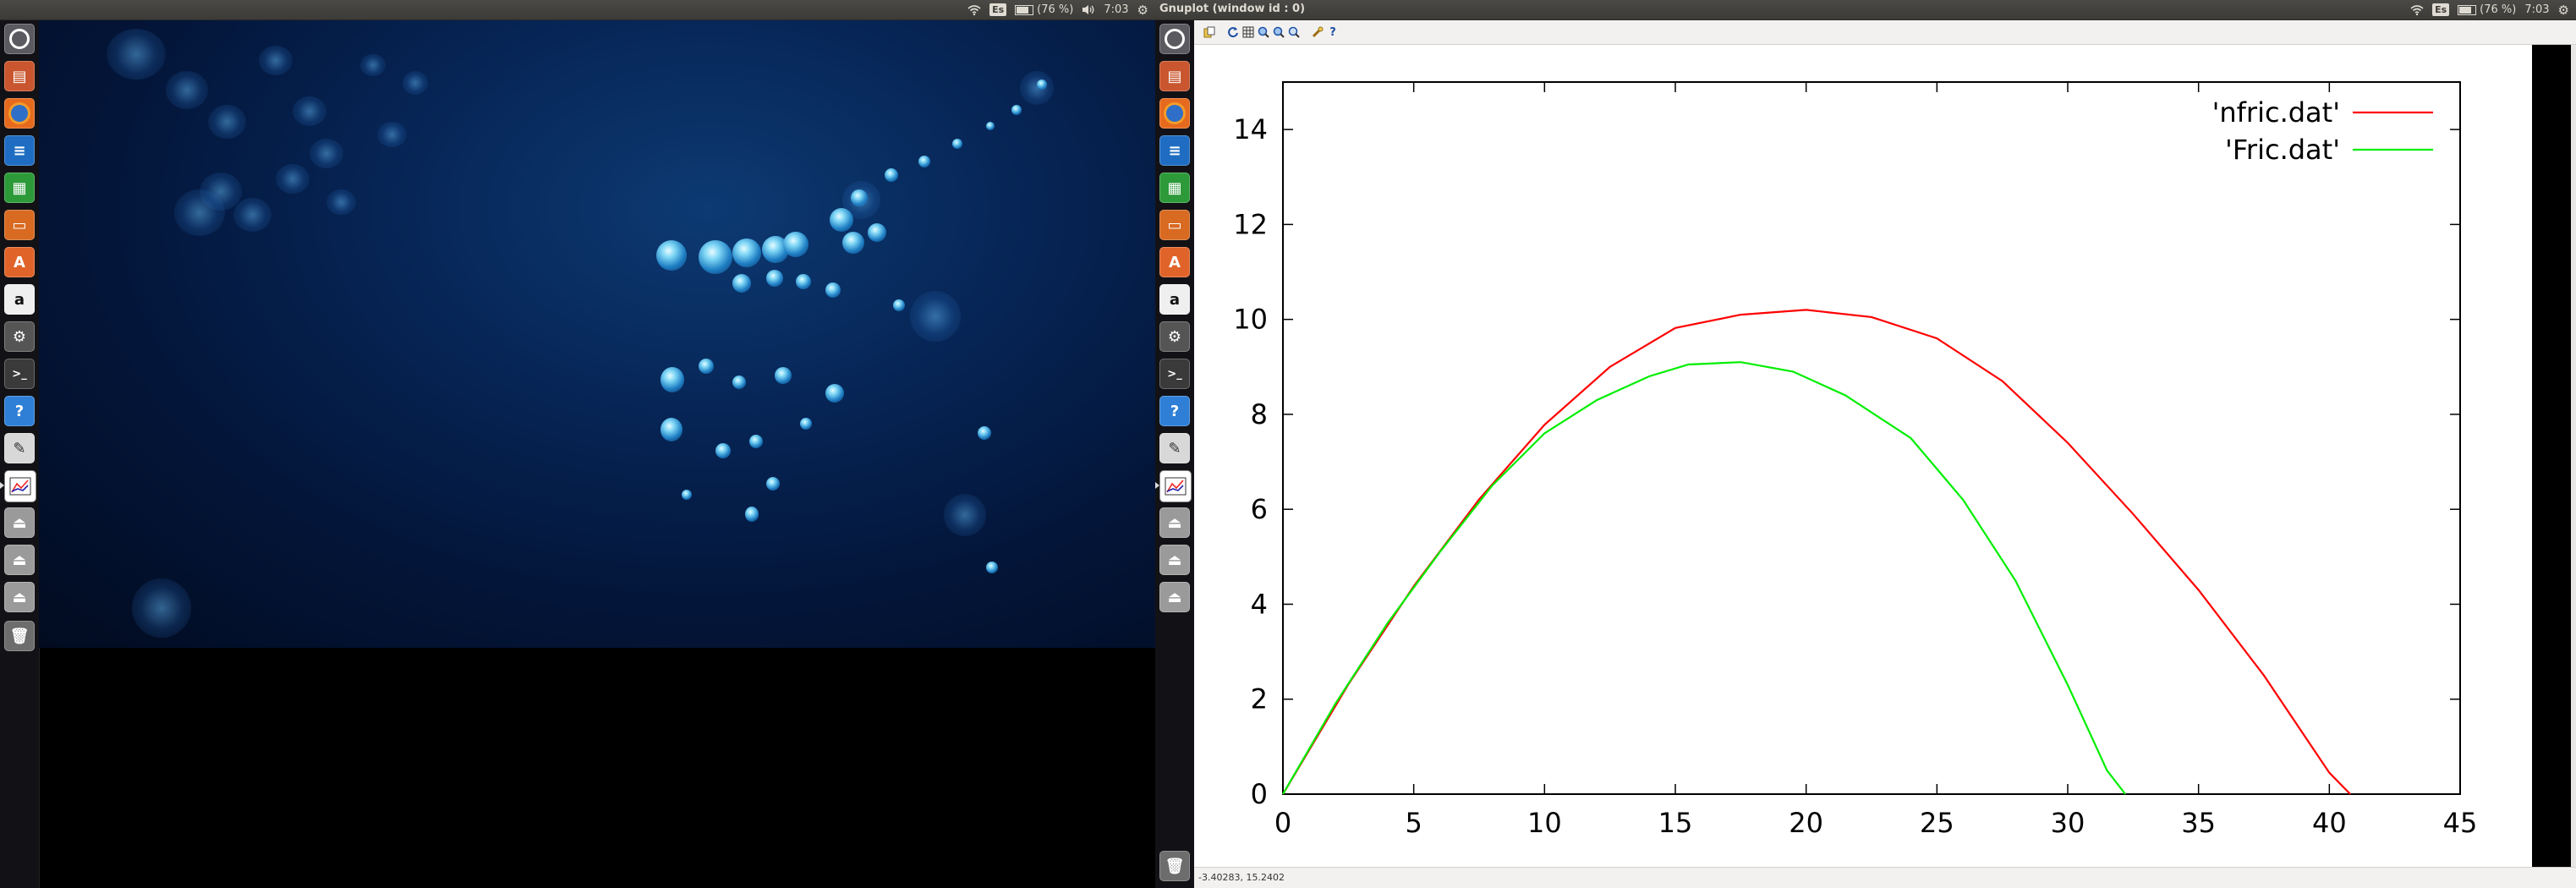  Describe the element at coordinates (1259, 414) in the screenshot. I see `y-tick-label: 8` at that location.